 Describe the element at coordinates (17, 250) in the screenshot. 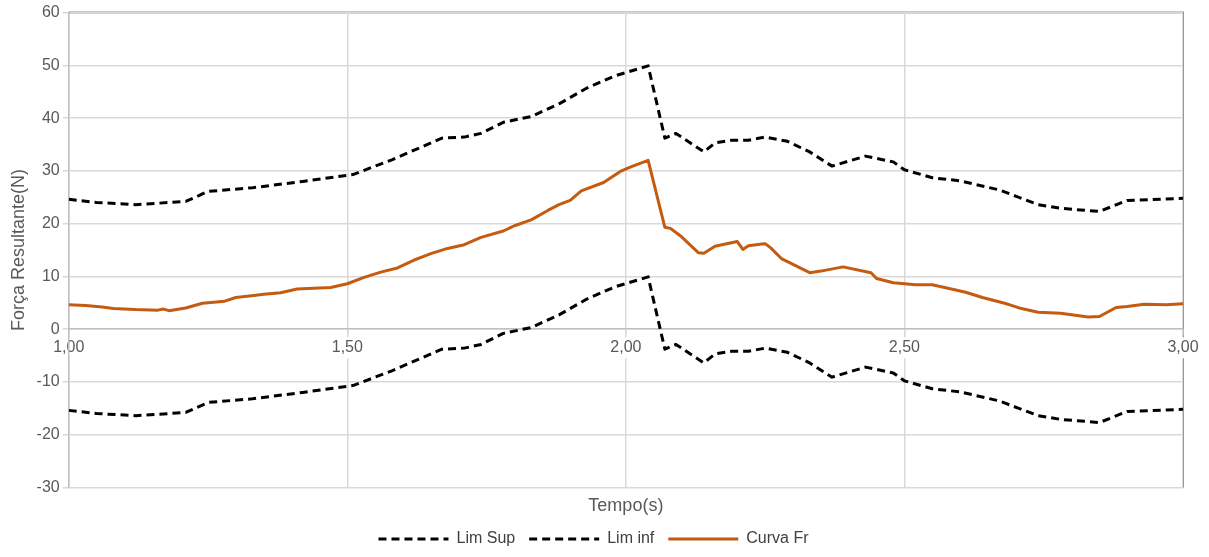

I see `y-axis-title: Força Resultante(N)` at that location.